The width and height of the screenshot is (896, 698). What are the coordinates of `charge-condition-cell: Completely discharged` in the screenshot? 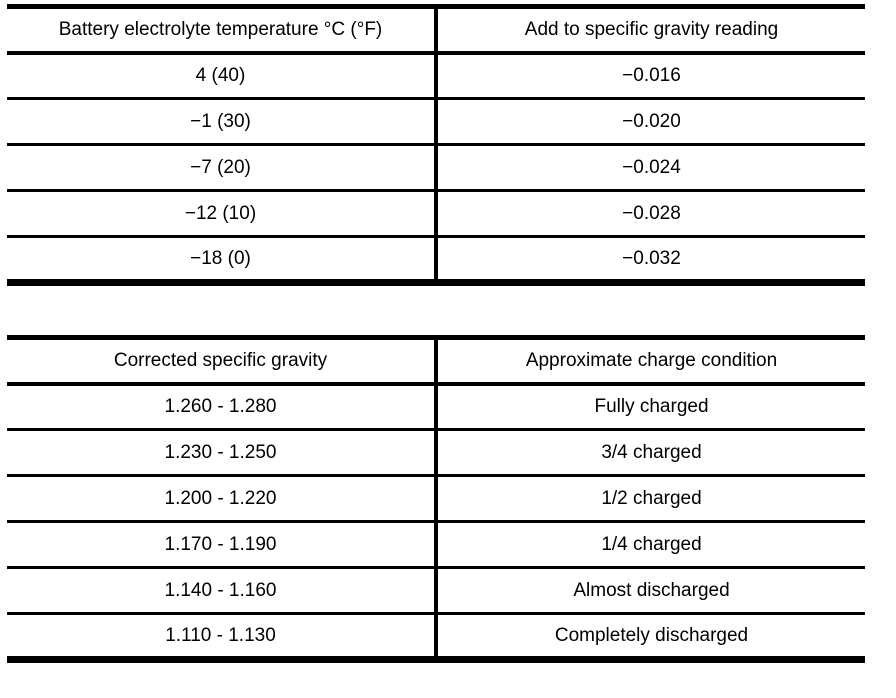 It's located at (651, 635).